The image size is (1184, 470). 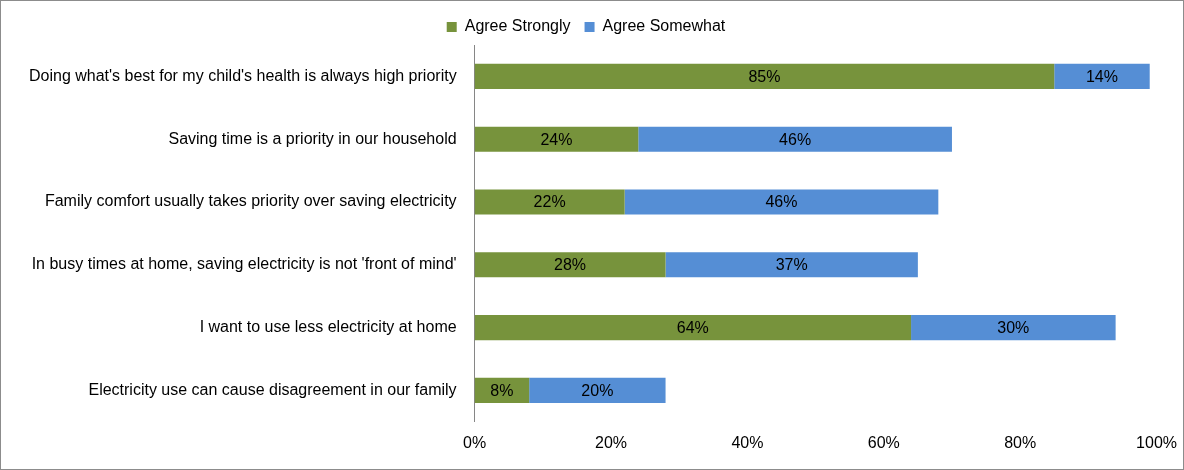 I want to click on data-label: 30%, so click(x=1013, y=328).